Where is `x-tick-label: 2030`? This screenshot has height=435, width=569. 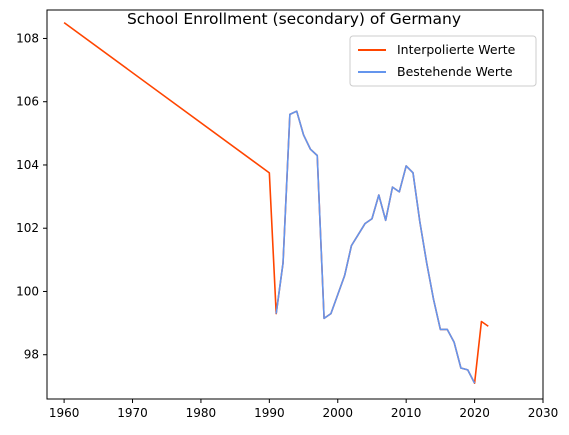
x-tick-label: 2030 is located at coordinates (543, 413).